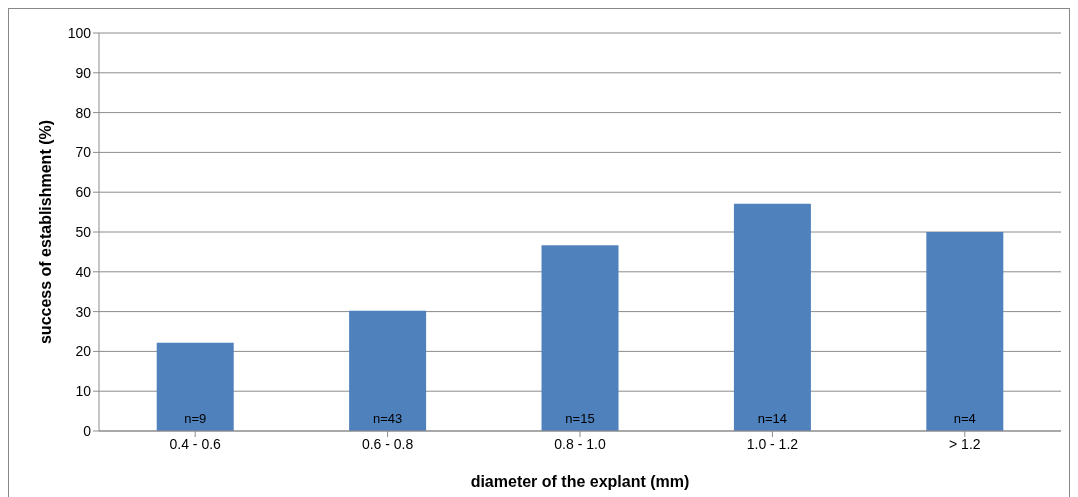 This screenshot has height=497, width=1078. Describe the element at coordinates (83, 152) in the screenshot. I see `y-tick-label: 70` at that location.